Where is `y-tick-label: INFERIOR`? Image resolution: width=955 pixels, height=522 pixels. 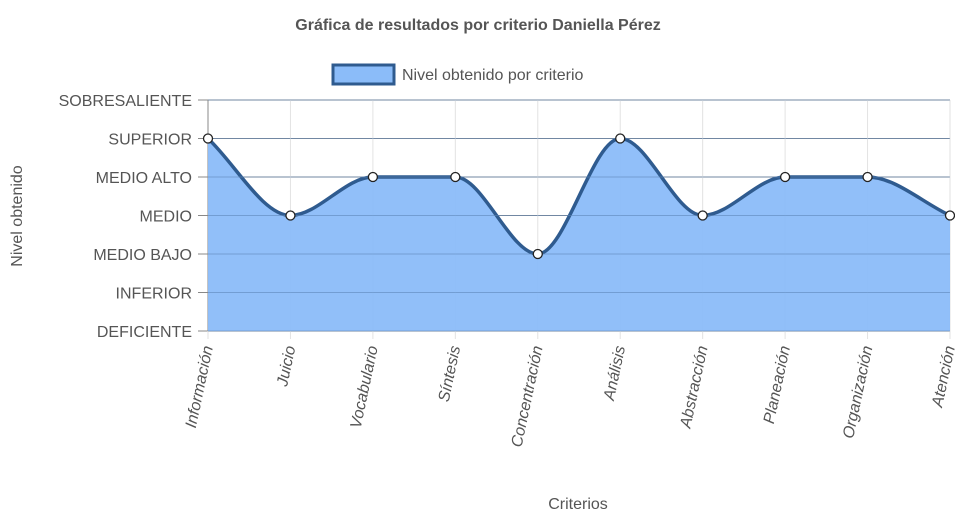 y-tick-label: INFERIOR is located at coordinates (154, 294).